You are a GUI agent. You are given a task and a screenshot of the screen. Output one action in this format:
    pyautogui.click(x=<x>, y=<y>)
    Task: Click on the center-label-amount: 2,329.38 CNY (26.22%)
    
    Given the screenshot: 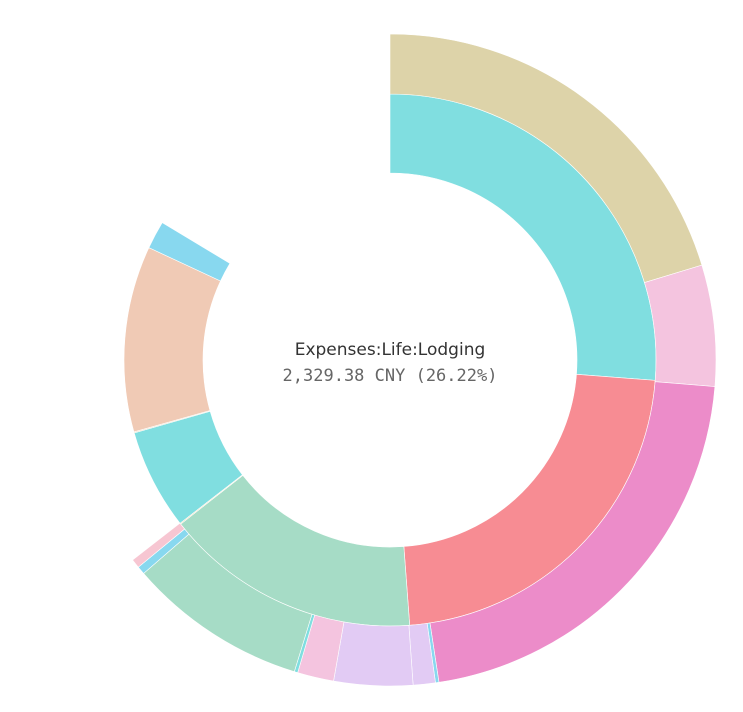 What is the action you would take?
    pyautogui.click(x=390, y=376)
    